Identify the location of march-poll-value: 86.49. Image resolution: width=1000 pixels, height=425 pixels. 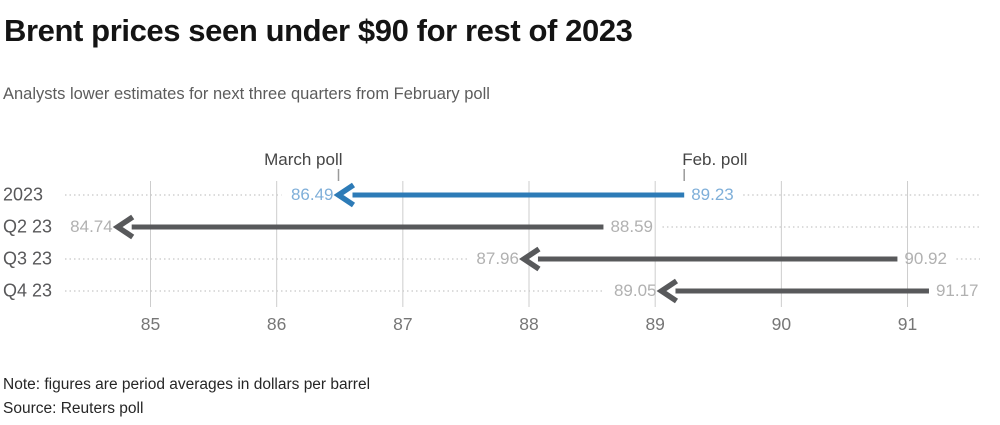
(312, 194).